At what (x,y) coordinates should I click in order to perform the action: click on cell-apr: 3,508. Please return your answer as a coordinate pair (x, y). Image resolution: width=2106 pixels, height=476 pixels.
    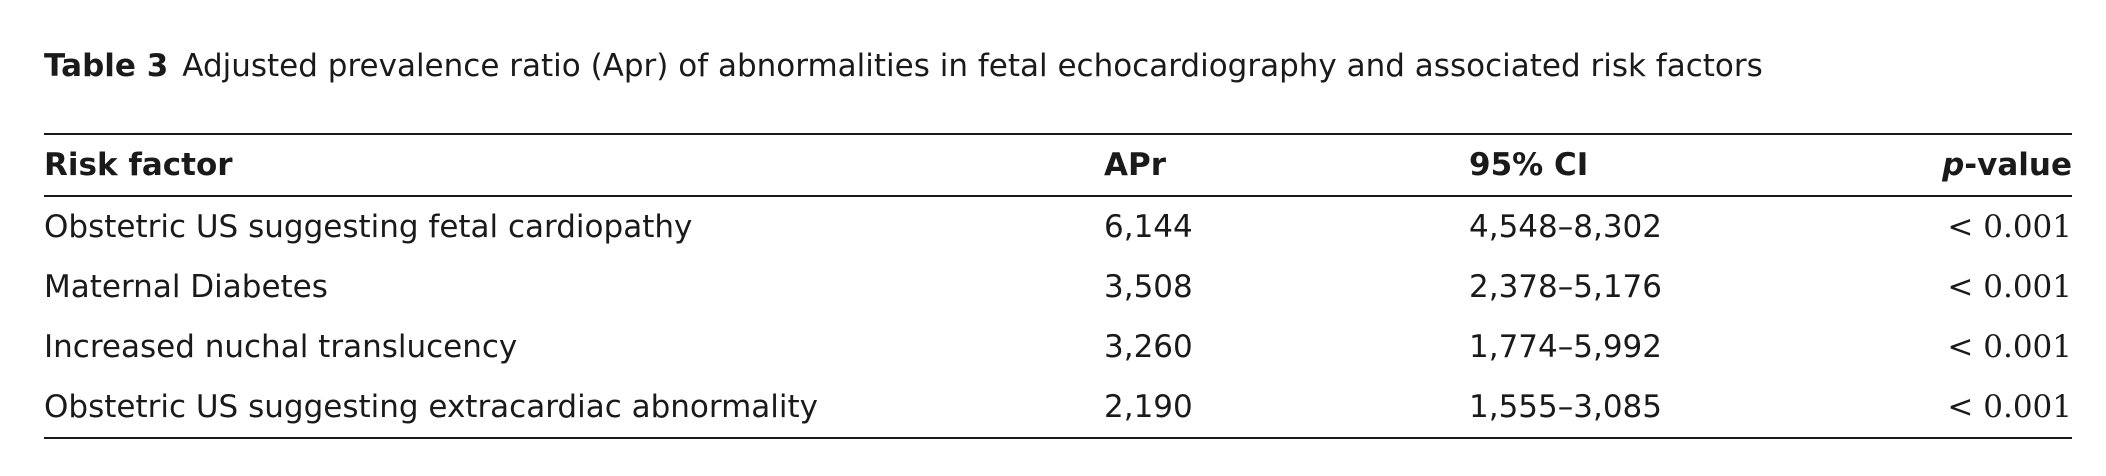
    Looking at the image, I should click on (1148, 287).